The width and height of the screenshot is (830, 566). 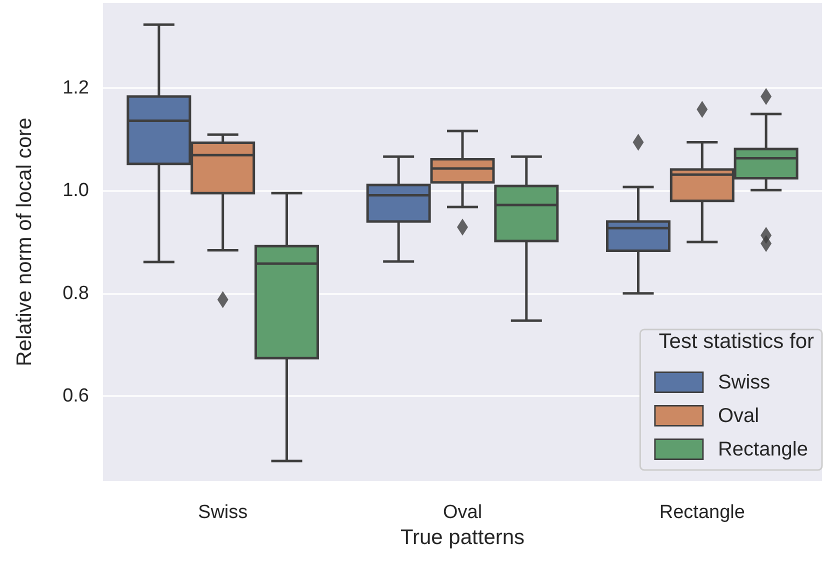 I want to click on y-tick-label: 1.2, so click(x=75, y=87).